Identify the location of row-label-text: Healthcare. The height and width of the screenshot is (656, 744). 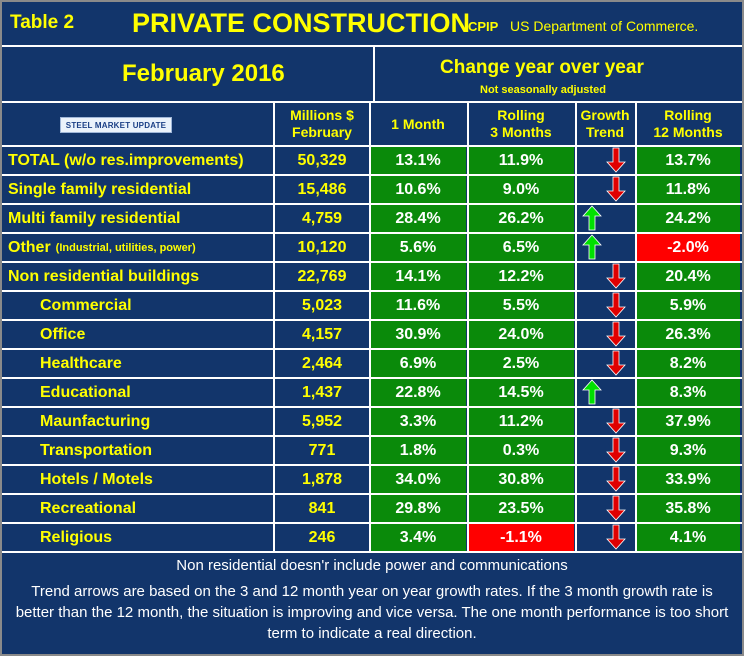
(81, 363).